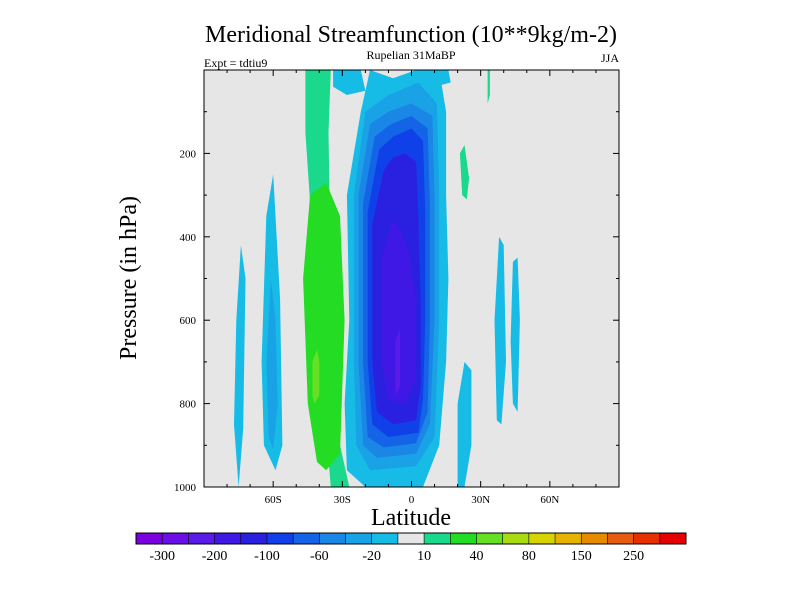 The height and width of the screenshot is (600, 800). Describe the element at coordinates (440, 78) in the screenshot. I see `contour-cyan-patch-top-nh` at that location.